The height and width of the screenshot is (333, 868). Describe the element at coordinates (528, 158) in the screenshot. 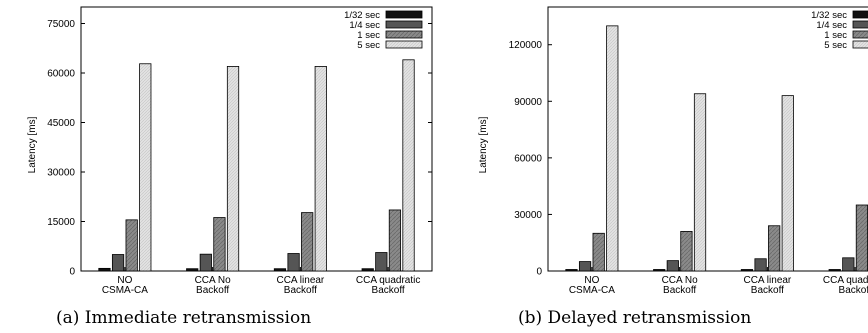

I see `panel-b-ytick-label: 60000` at that location.